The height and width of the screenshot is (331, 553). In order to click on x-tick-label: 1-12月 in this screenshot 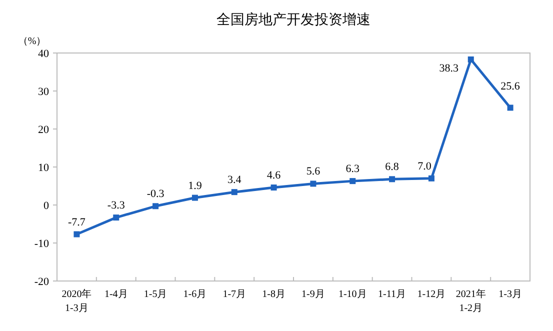, I will do `click(431, 294)`.